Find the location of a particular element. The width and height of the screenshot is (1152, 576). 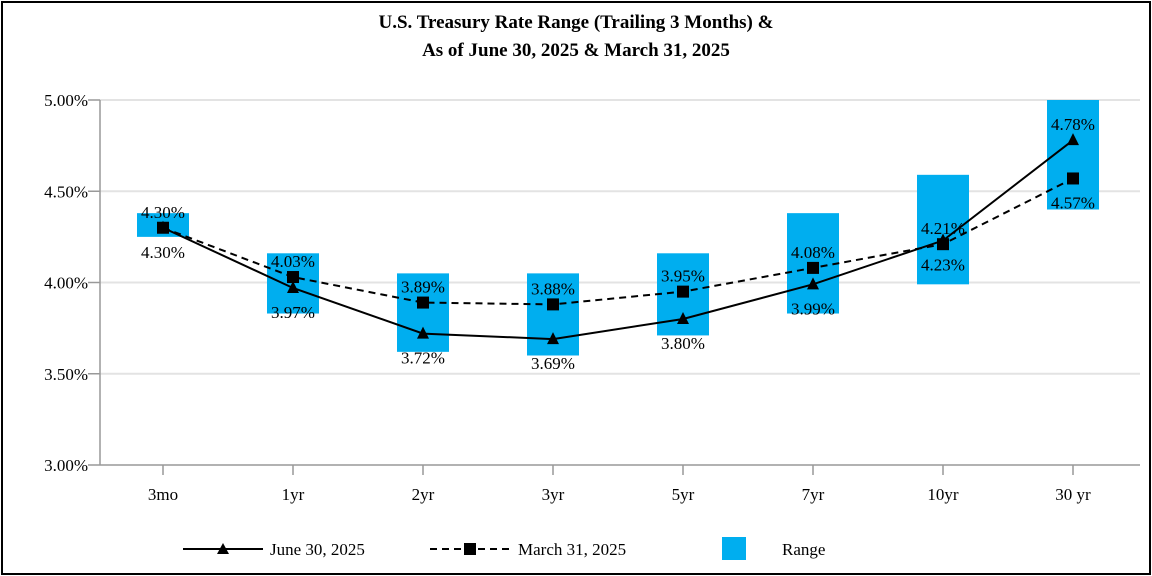

data-label: 3.89% is located at coordinates (423, 287).